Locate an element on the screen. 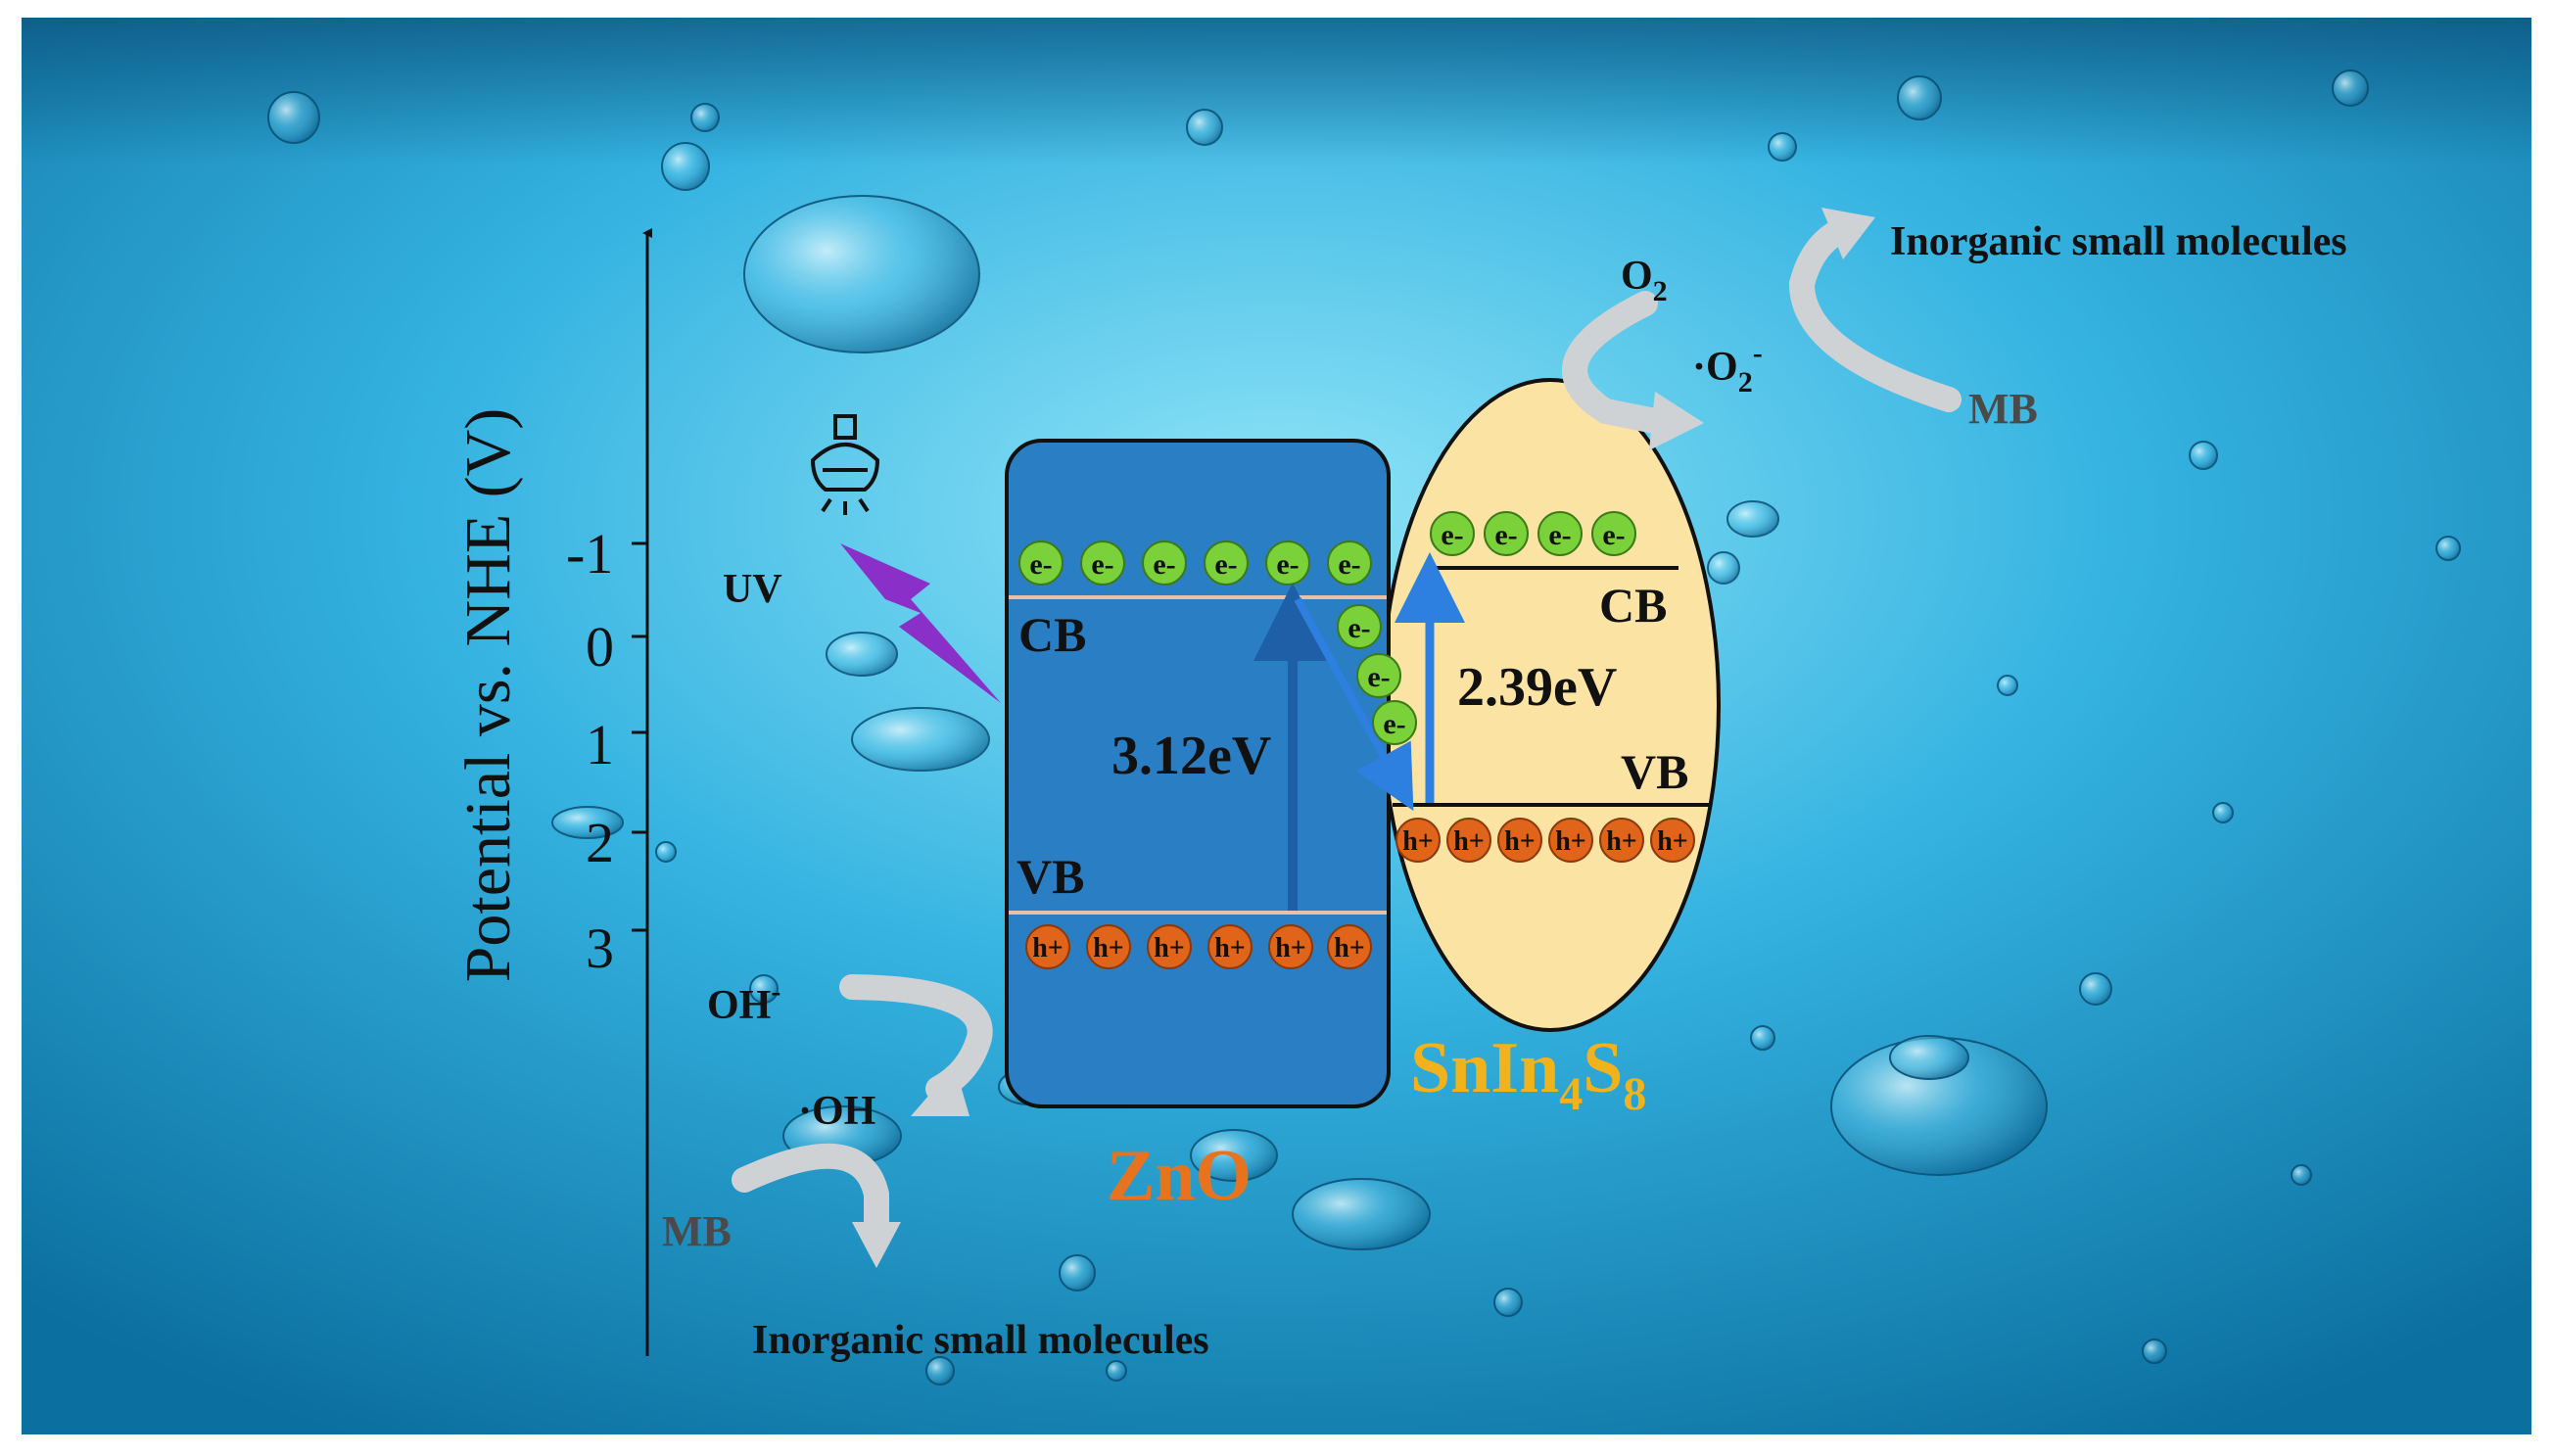 Image resolution: width=2553 pixels, height=1456 pixels. tick-label: 3 is located at coordinates (600, 948).